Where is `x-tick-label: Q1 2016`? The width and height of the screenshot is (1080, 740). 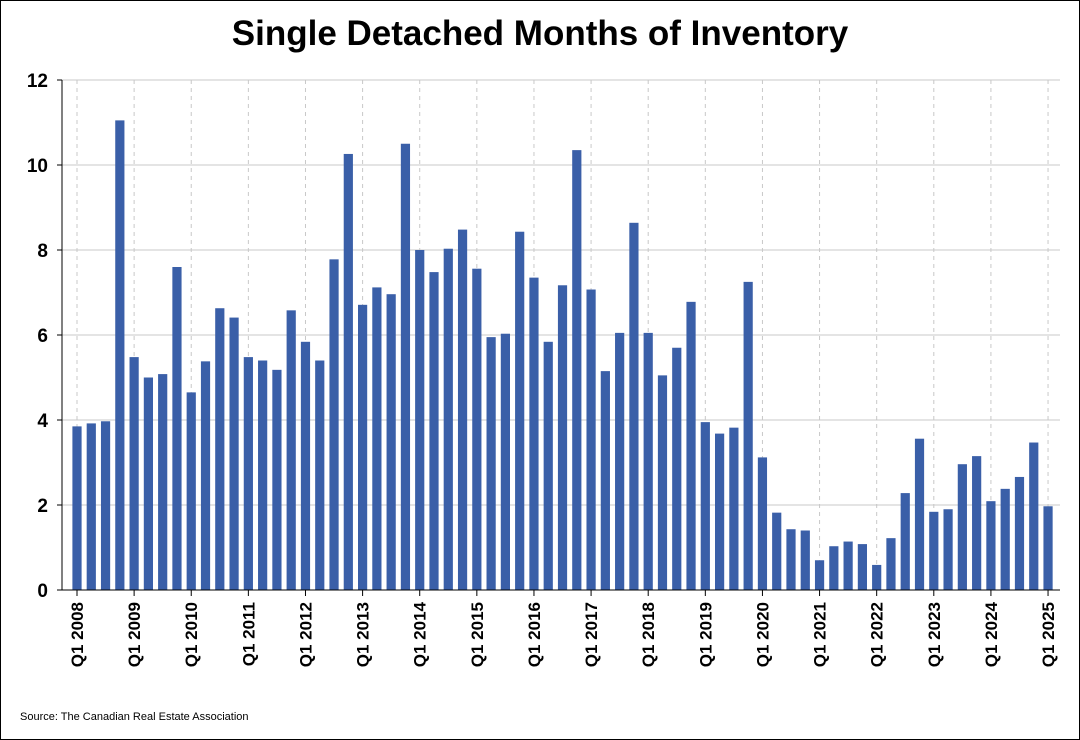
x-tick-label: Q1 2016 is located at coordinates (534, 634).